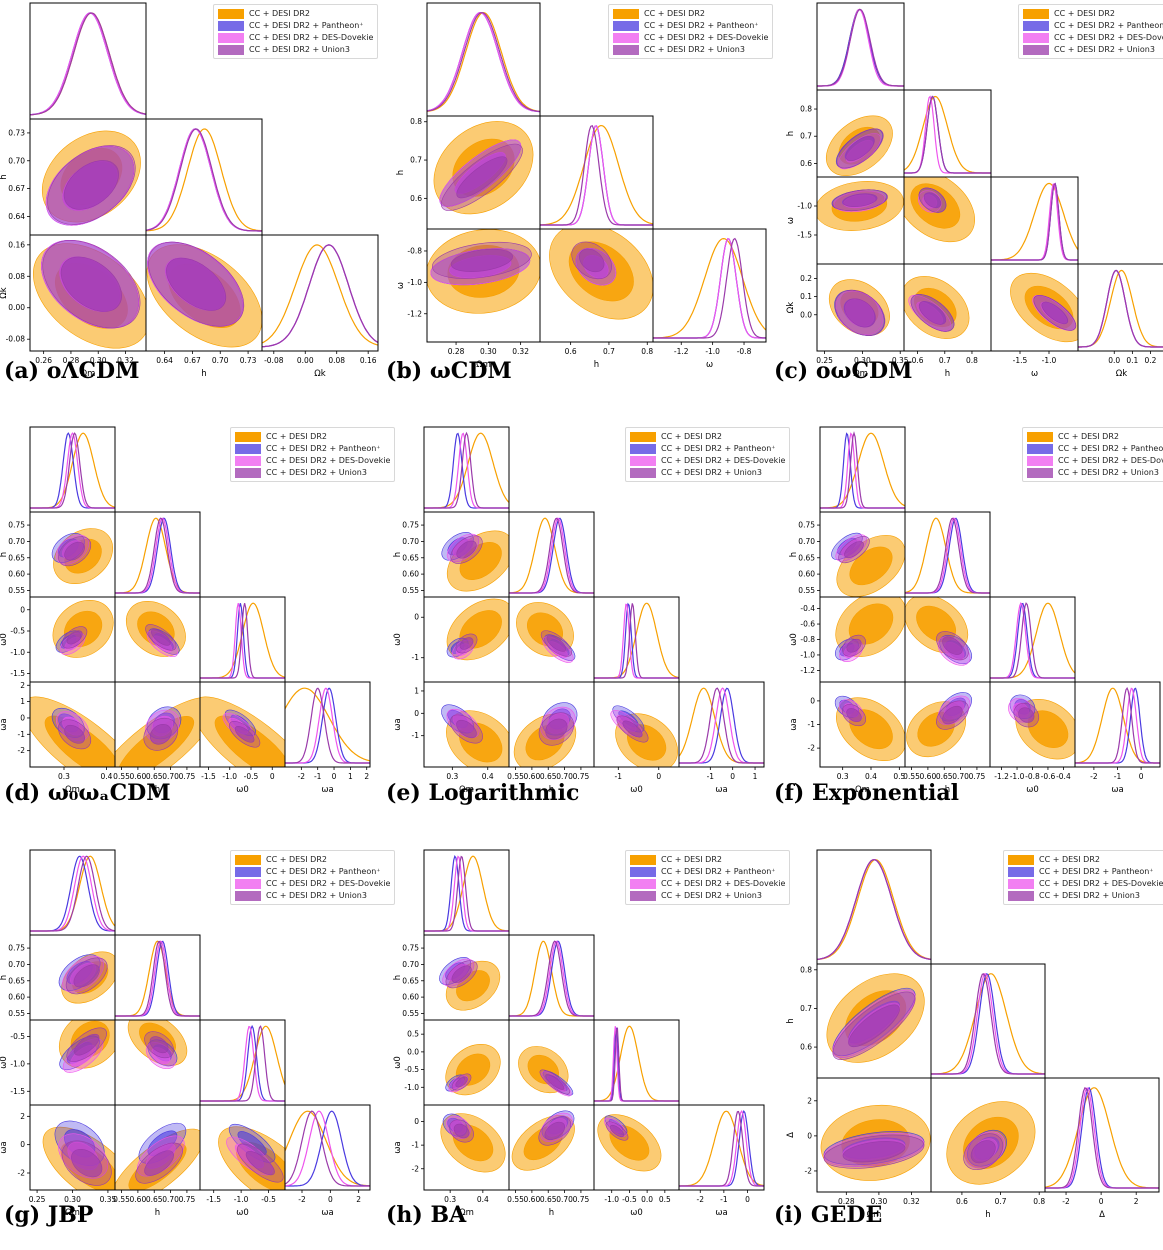  Describe the element at coordinates (49, 1215) in the screenshot. I see `caption-g: (g) JBP` at that location.